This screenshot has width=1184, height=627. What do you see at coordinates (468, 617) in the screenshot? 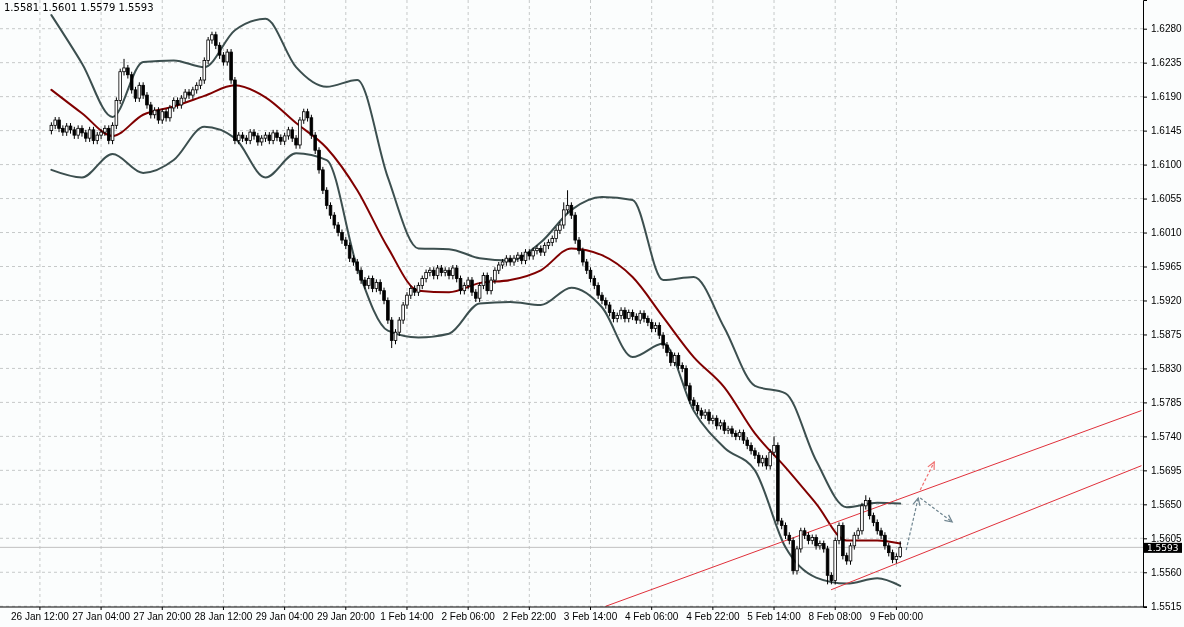
I see `x-tick-label: 2 Feb 06:00` at bounding box center [468, 617].